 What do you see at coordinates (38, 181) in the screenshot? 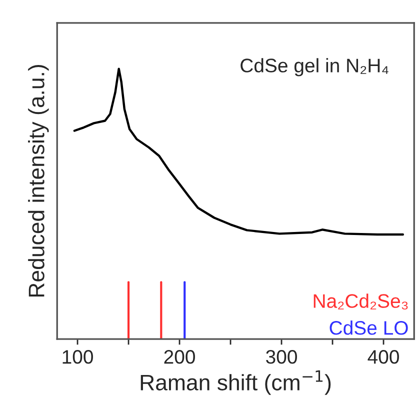
I see `y-axis-title: Reduced intensity (a.u.)` at bounding box center [38, 181].